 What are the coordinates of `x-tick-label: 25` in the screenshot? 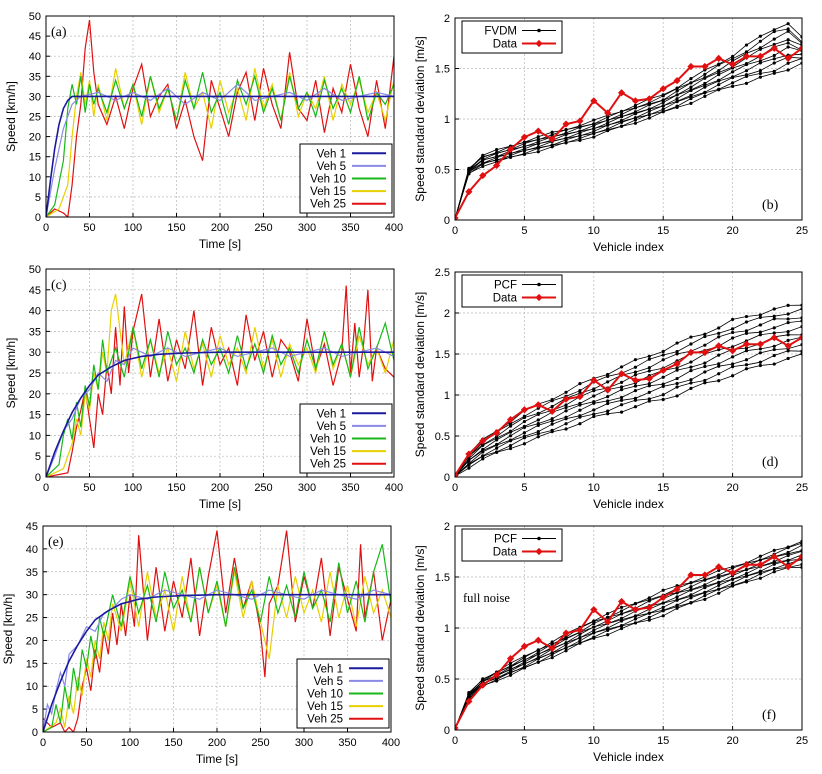 It's located at (802, 231).